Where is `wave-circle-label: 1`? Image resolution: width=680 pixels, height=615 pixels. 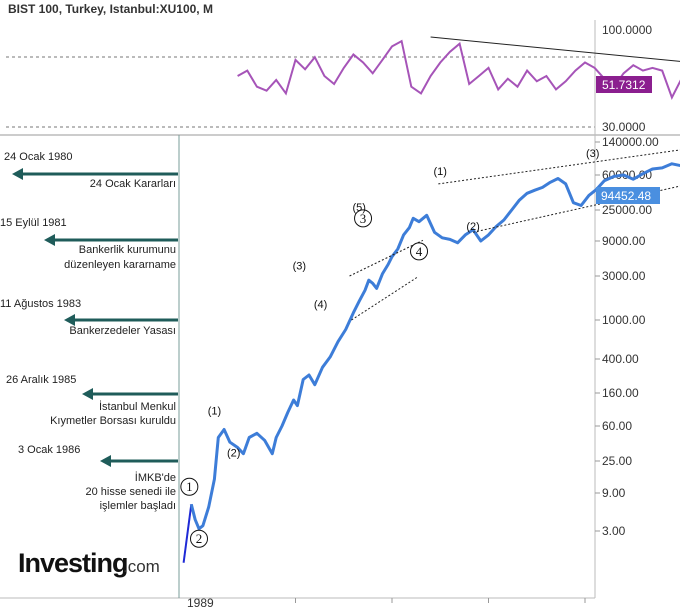 wave-circle-label: 1 is located at coordinates (189, 486).